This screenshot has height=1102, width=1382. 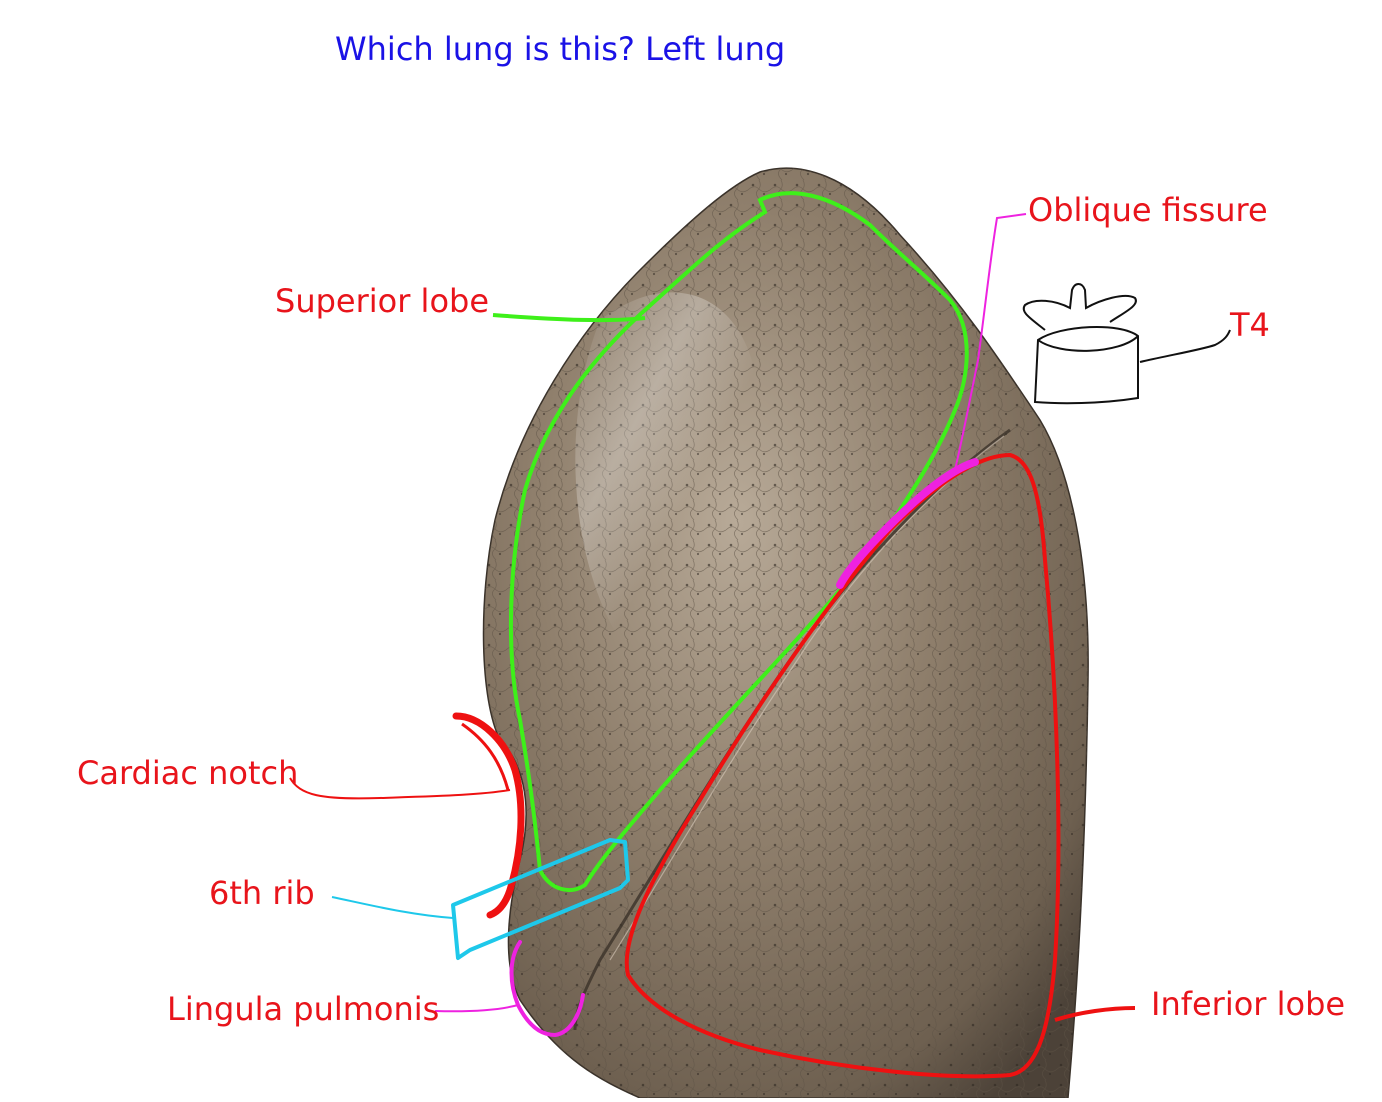 What do you see at coordinates (1095, 1014) in the screenshot?
I see `inferior-lobe-leader` at bounding box center [1095, 1014].